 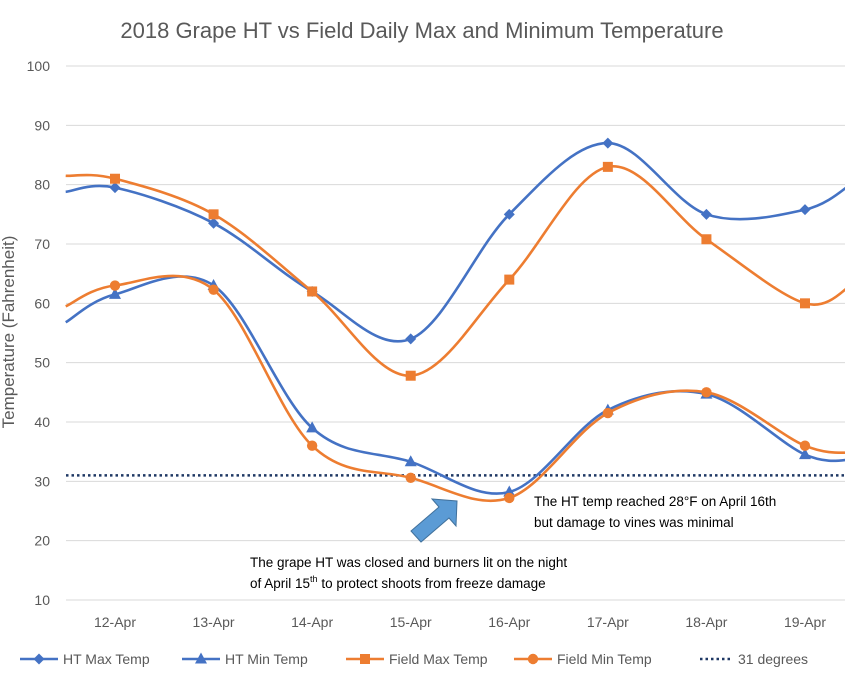 I want to click on y-tick-label: 20, so click(x=42, y=541).